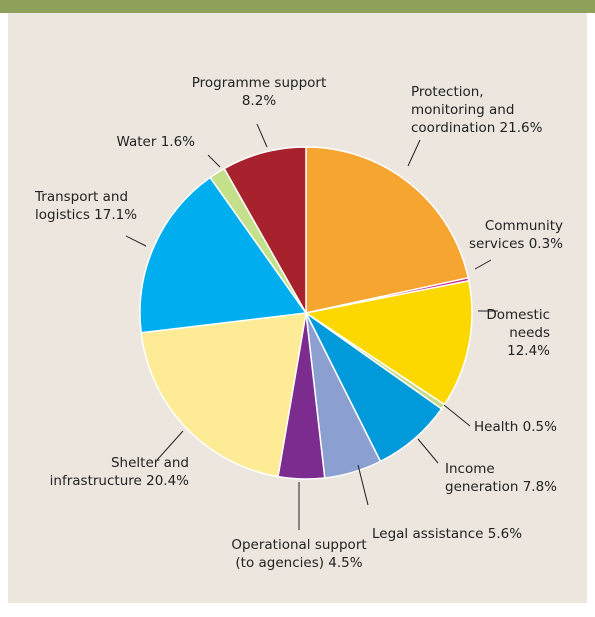 This screenshot has width=595, height=617. Describe the element at coordinates (81, 197) in the screenshot. I see `data-label-line: Transport and` at that location.